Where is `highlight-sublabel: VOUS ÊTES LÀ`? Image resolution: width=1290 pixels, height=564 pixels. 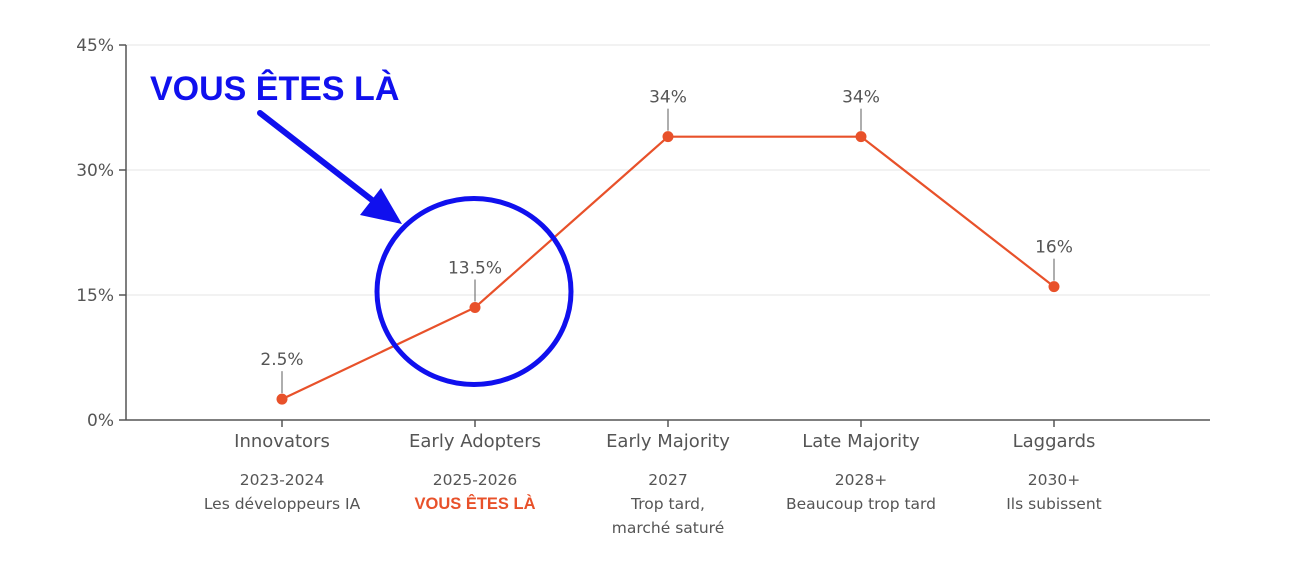 highlight-sublabel: VOUS ÊTES LÀ is located at coordinates (474, 503).